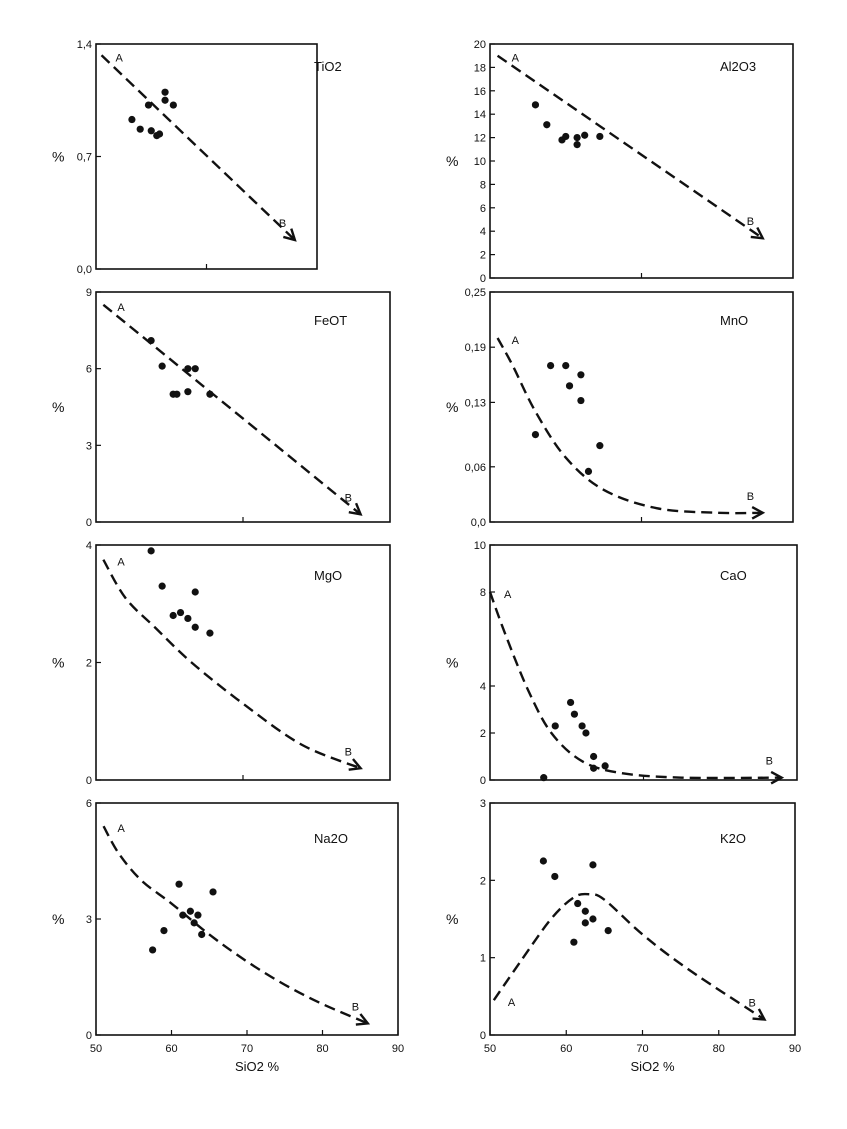 The image size is (847, 1129). Describe the element at coordinates (738, 66) in the screenshot. I see `panel-title: Al2O3` at that location.